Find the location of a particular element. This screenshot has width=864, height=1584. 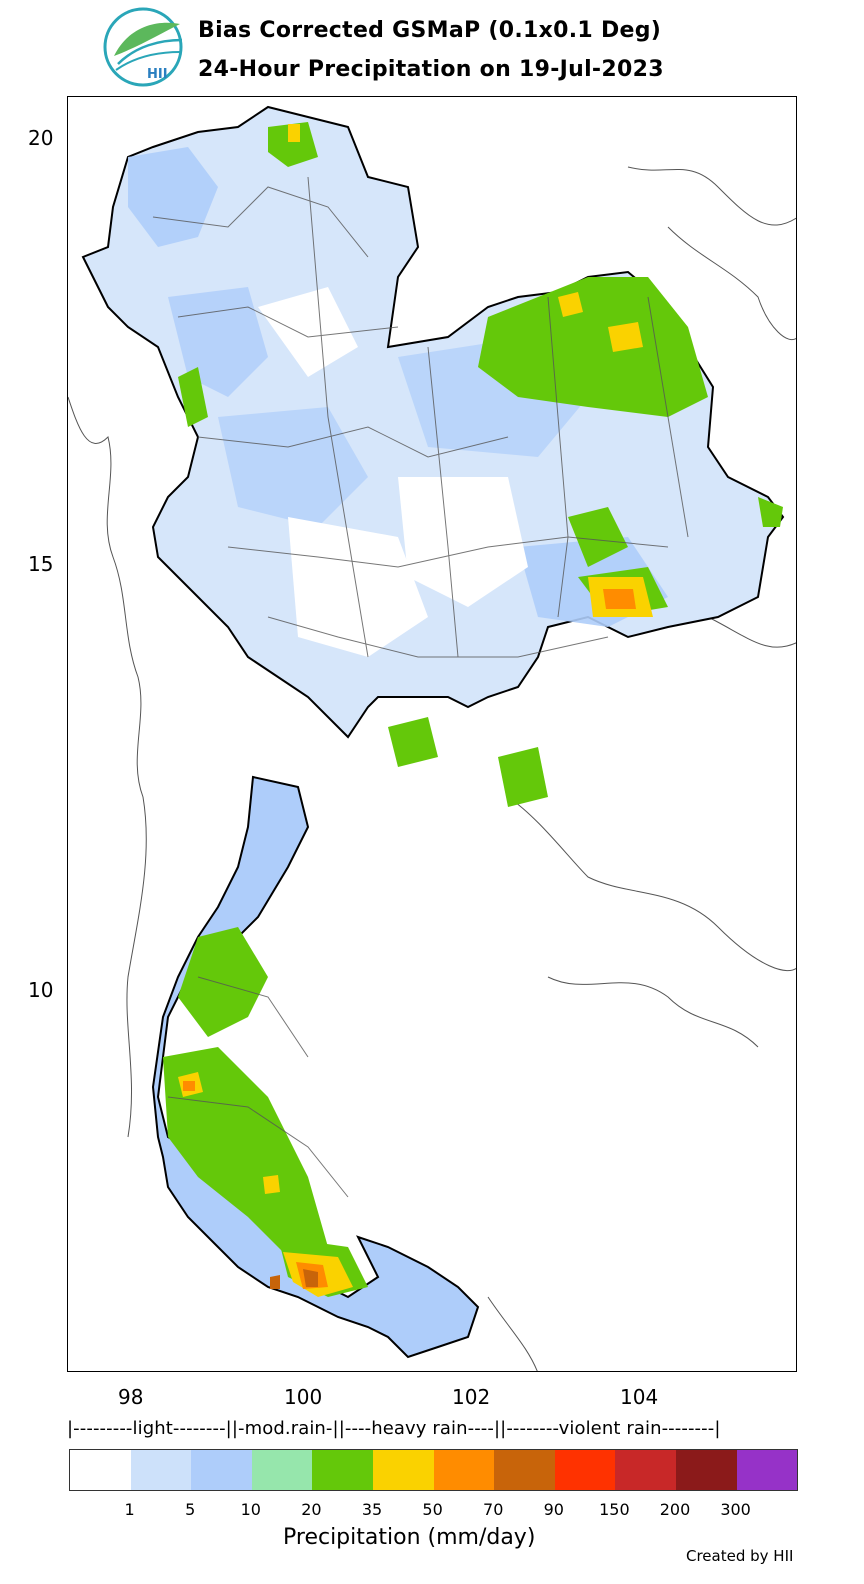

hii-logo: HII is located at coordinates (143, 47).